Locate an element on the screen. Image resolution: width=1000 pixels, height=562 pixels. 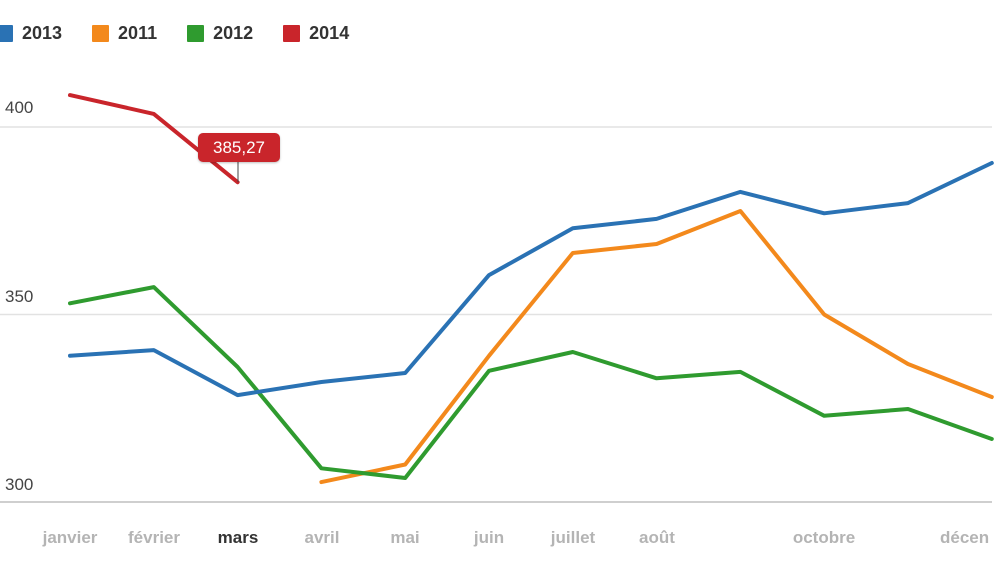
x-tick-janvier: janvier is located at coordinates (70, 537).